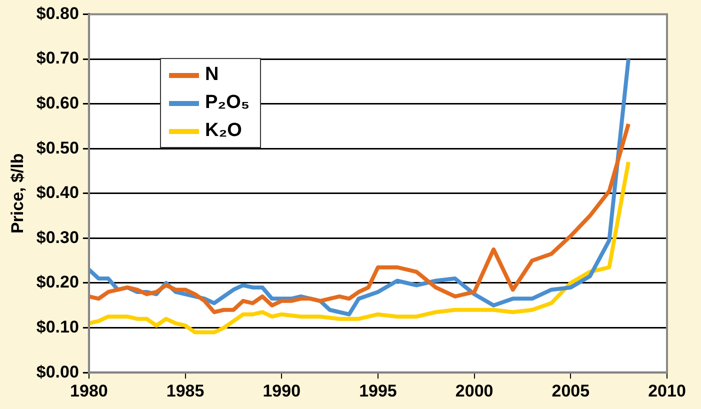  What do you see at coordinates (17, 193) in the screenshot?
I see `y-axis-title: Price, $/lb` at bounding box center [17, 193].